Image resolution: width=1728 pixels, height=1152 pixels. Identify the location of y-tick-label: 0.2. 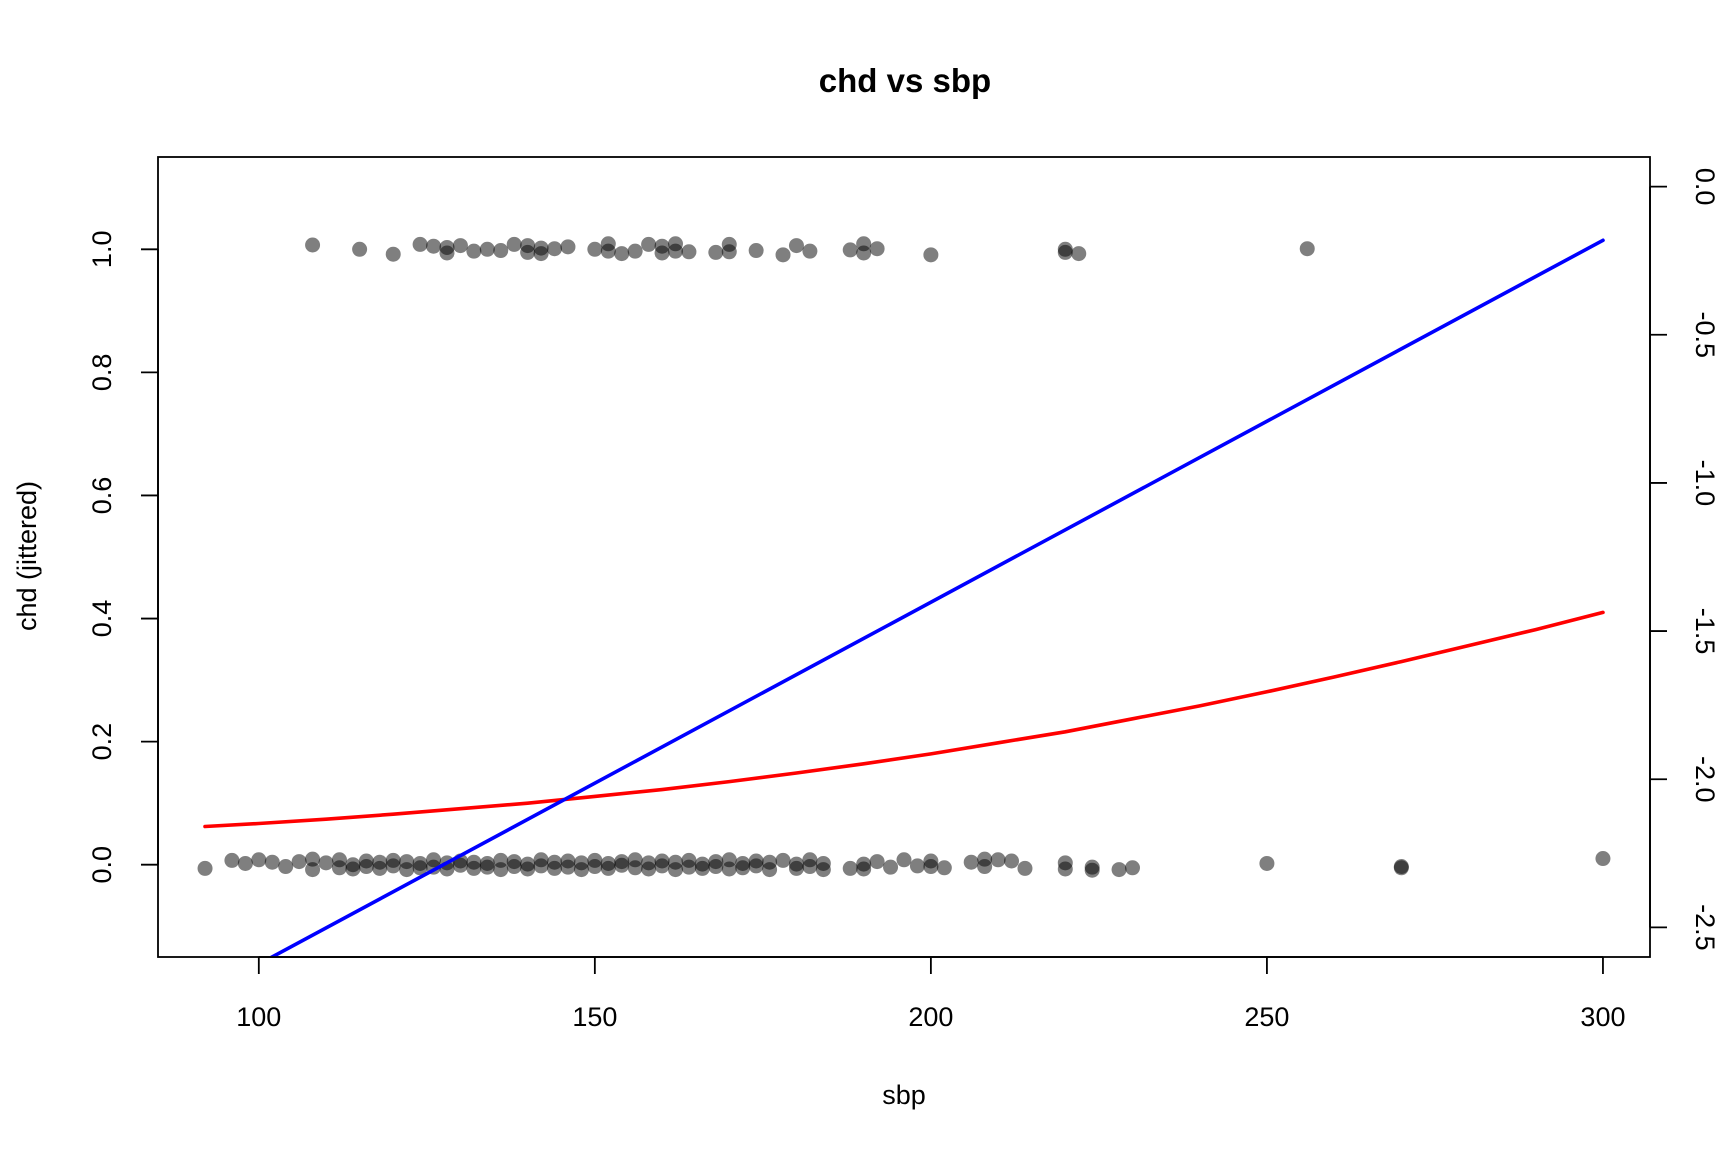
(102, 742).